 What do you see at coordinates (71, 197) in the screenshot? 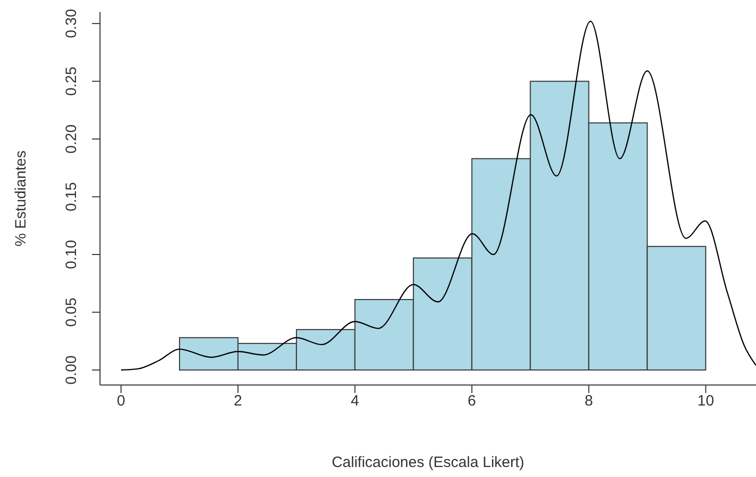
I see `y-tick-label: 0.15` at bounding box center [71, 197].